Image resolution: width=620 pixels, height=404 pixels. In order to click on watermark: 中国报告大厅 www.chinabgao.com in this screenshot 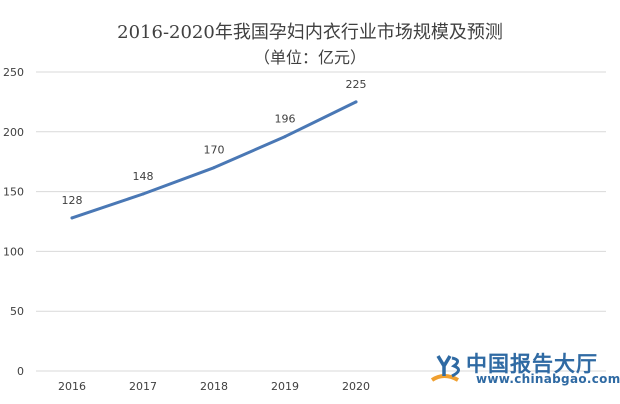, I will do `click(524, 370)`.